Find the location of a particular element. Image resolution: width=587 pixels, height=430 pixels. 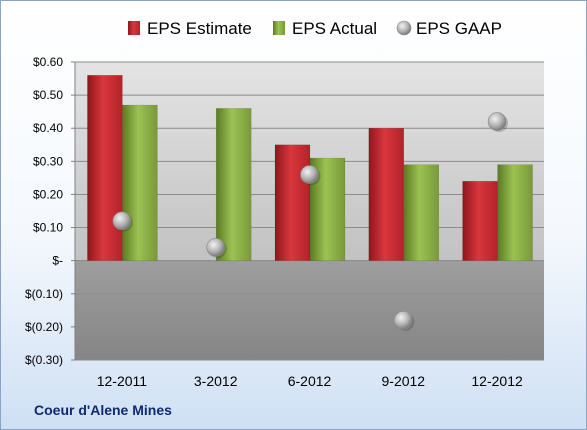

x-category-label: 12-2012 is located at coordinates (497, 381).